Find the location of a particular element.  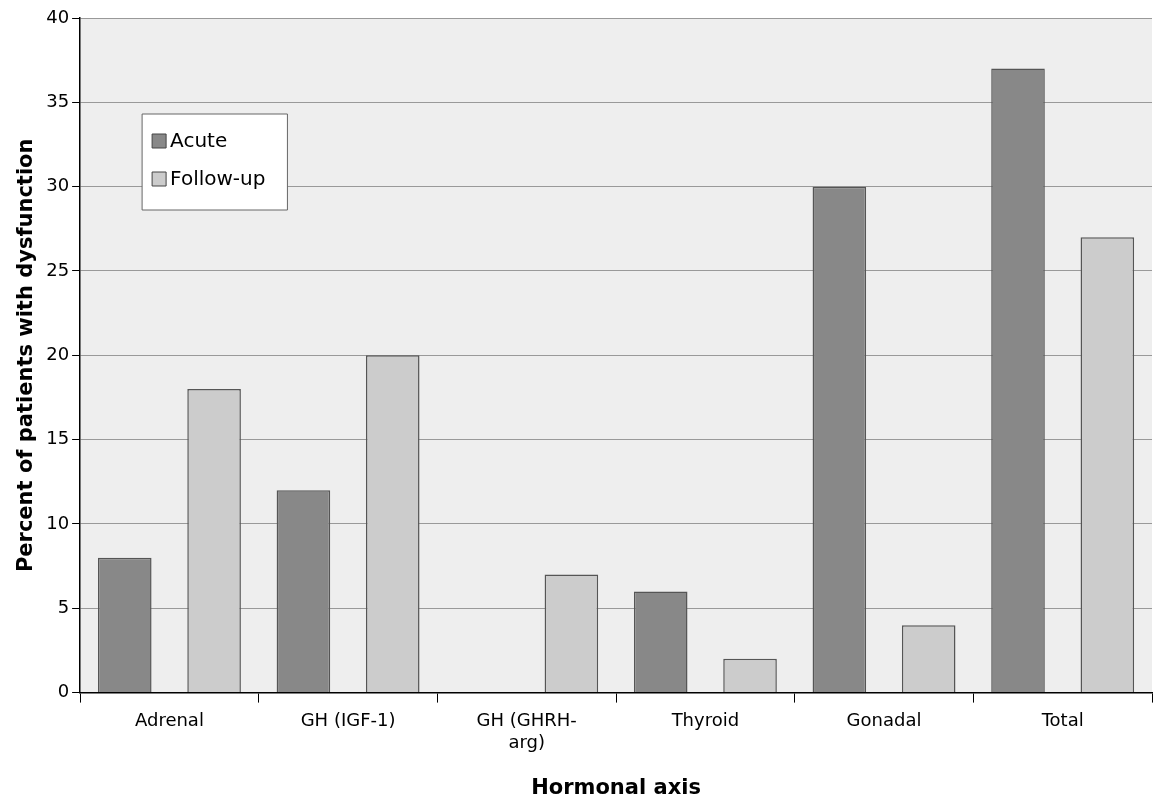

x-tick-label: Gonadal is located at coordinates (884, 720).